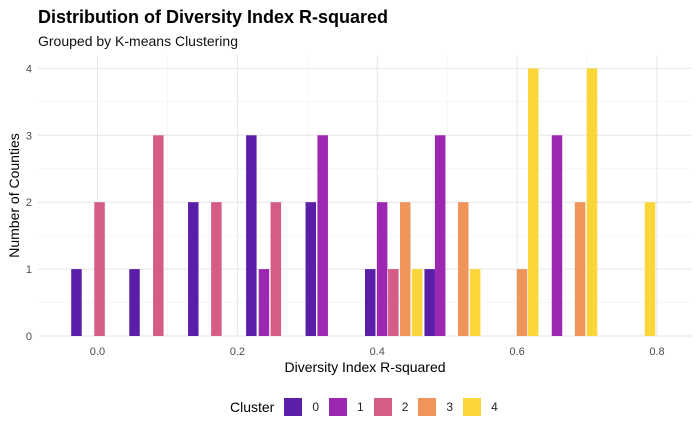 The width and height of the screenshot is (700, 432). Describe the element at coordinates (360, 407) in the screenshot. I see `legend-label: 1` at that location.